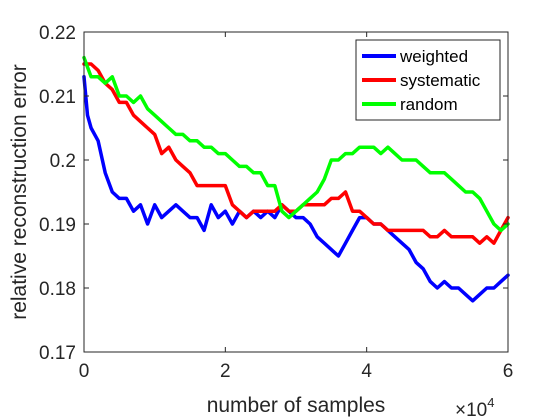  Describe the element at coordinates (471, 410) in the screenshot. I see `x-multiplier-base: ×10` at that location.